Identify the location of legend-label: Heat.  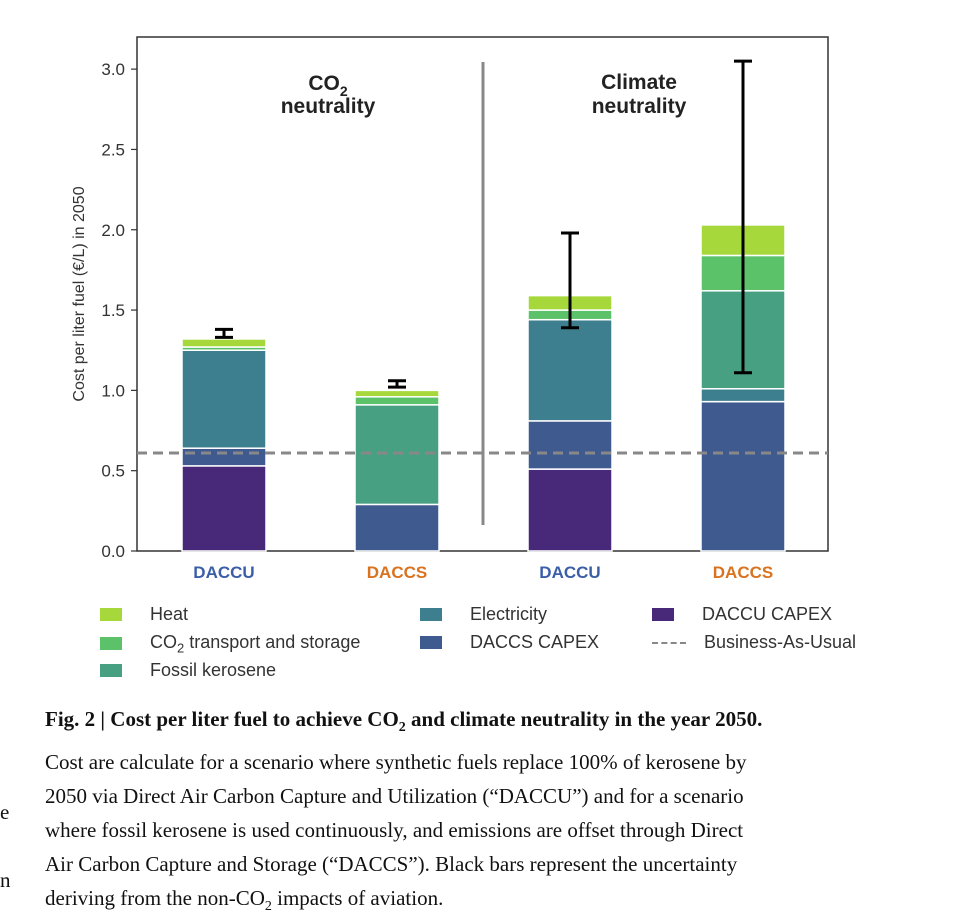
(169, 614).